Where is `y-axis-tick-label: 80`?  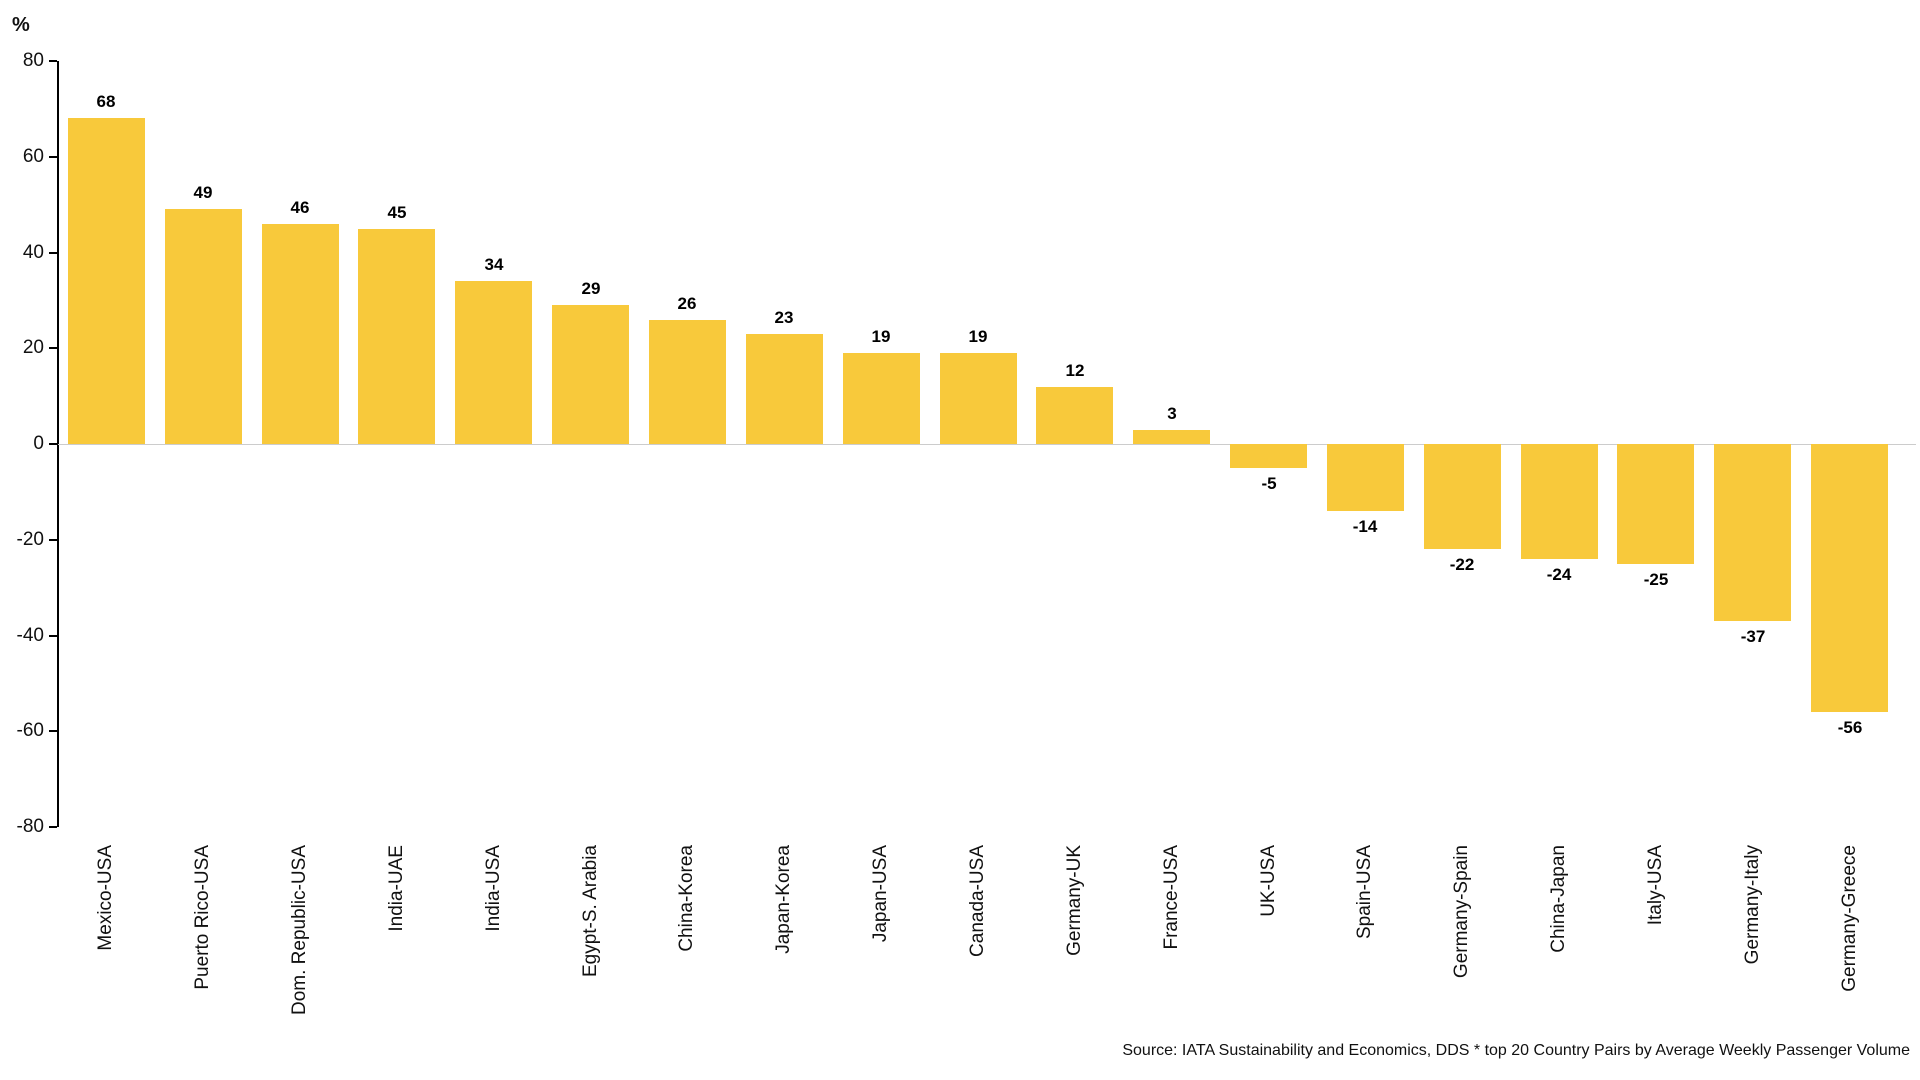 y-axis-tick-label: 80 is located at coordinates (33, 60).